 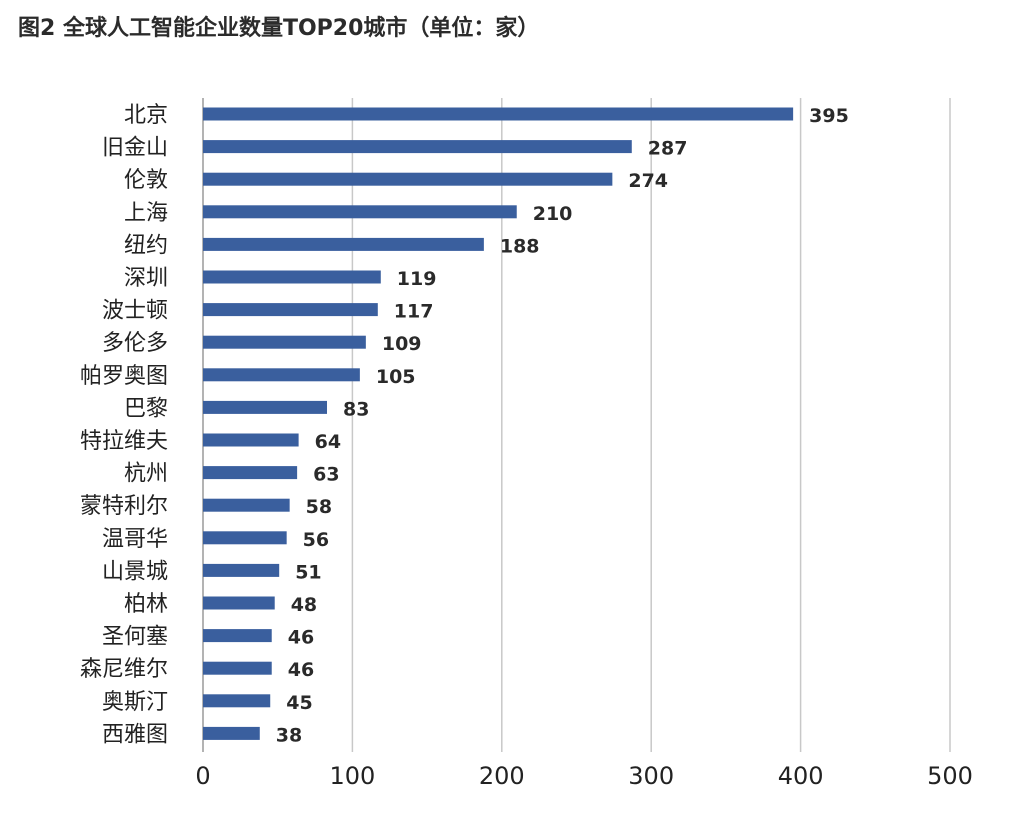 I want to click on data-label: 56, so click(x=316, y=540).